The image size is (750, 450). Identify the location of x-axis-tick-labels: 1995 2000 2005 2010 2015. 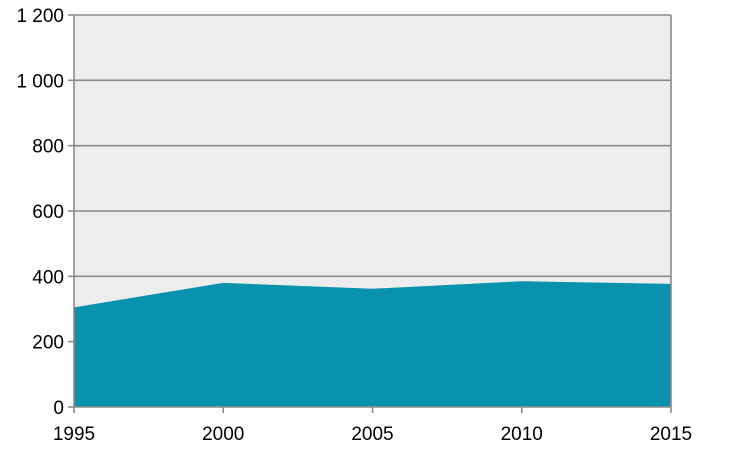
(372, 434).